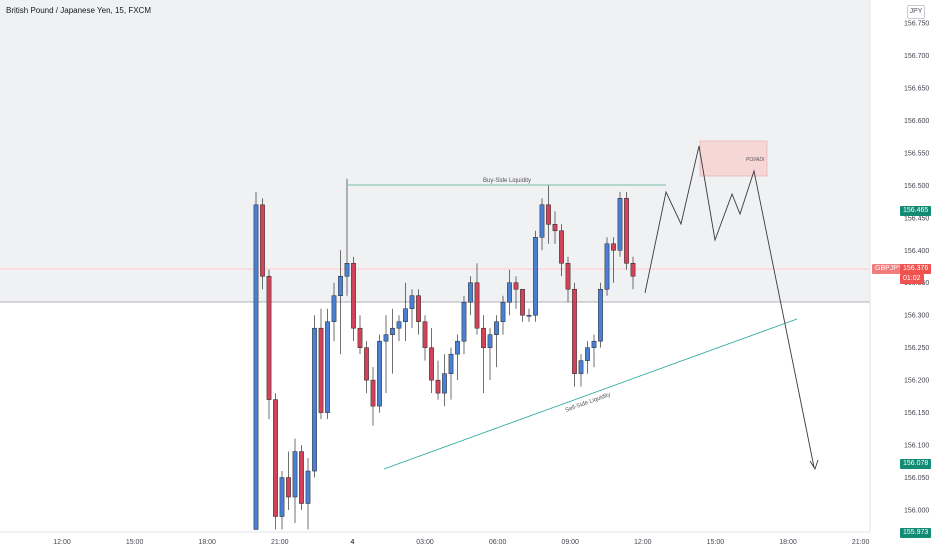  I want to click on projection-arrowhead, so click(814, 465).